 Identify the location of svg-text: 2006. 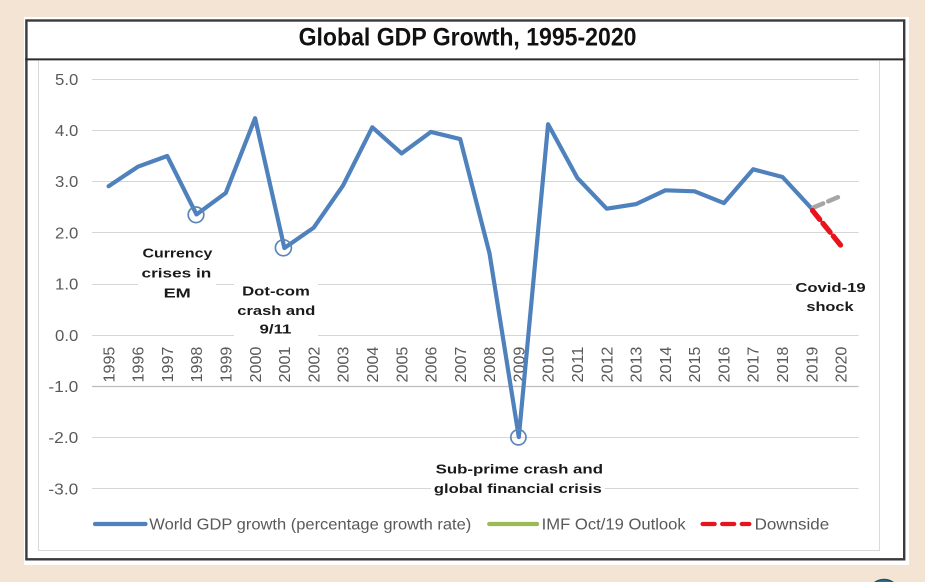
(432, 364).